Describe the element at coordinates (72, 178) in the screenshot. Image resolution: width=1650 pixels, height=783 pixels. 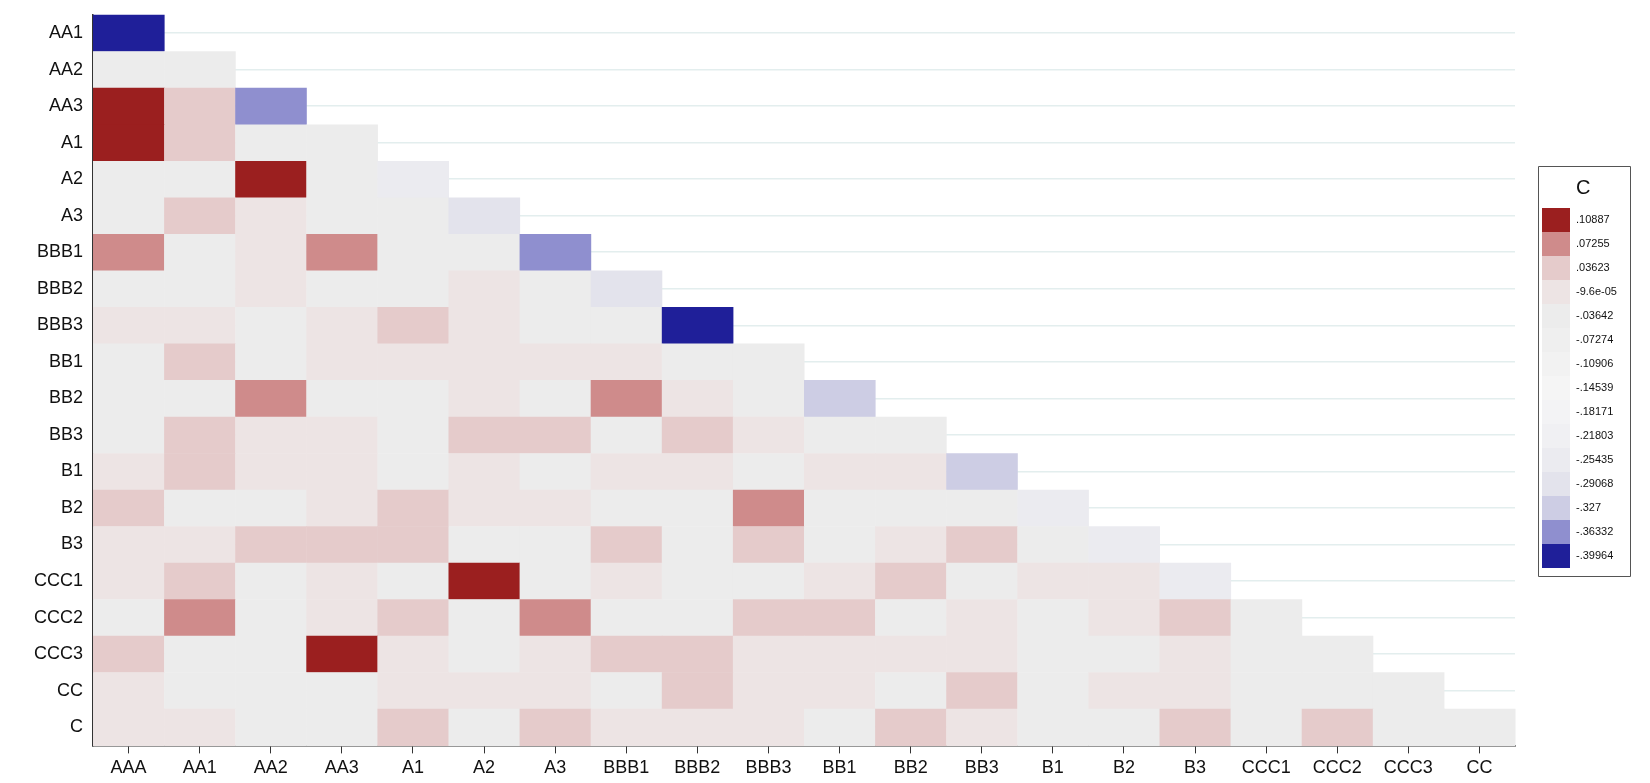
I see `y-tick-label: A2` at that location.